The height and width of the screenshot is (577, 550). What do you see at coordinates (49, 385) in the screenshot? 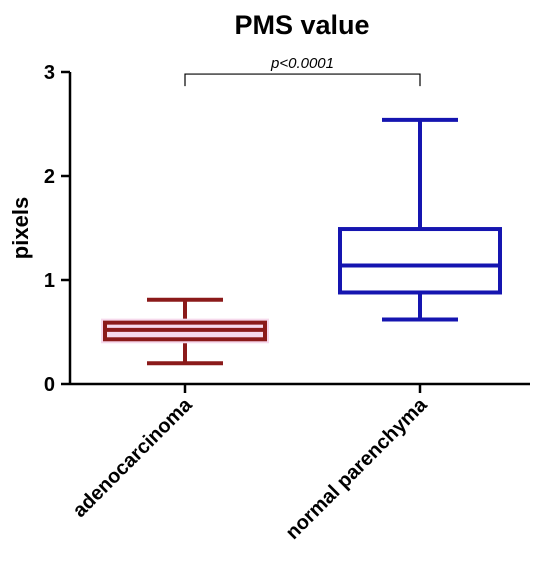
I see `y-tick-label: 0` at bounding box center [49, 385].